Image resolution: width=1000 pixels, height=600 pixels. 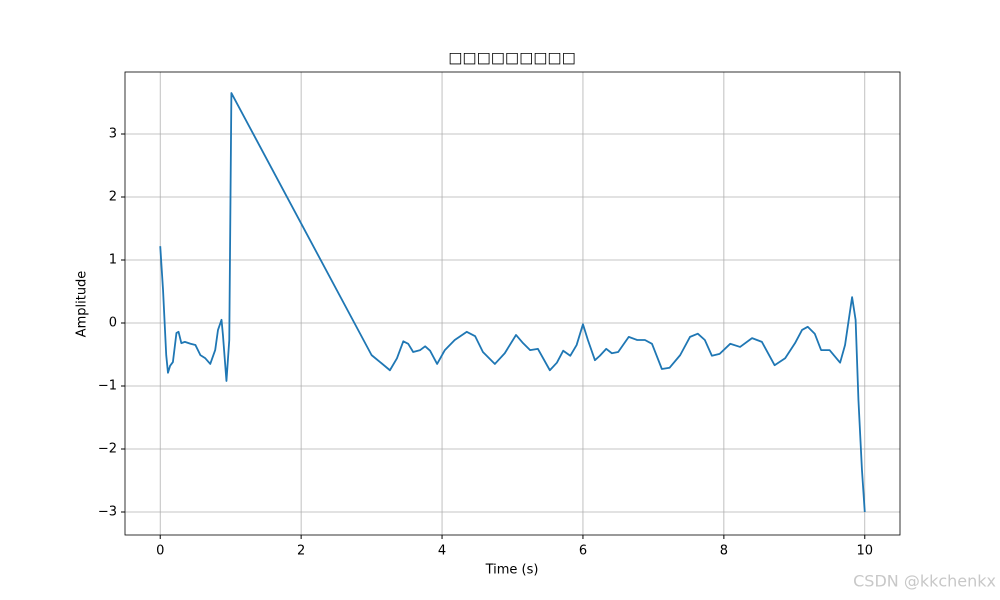 What do you see at coordinates (924, 581) in the screenshot?
I see `watermark: CSDN @kkchenkx` at bounding box center [924, 581].